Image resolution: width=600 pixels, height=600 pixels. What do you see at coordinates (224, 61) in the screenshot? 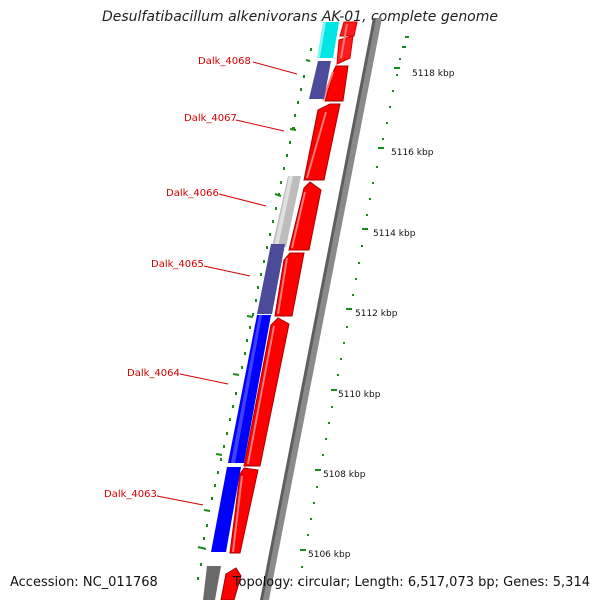
I see `gene-label-dalk-4068: Dalk_4068` at bounding box center [224, 61].